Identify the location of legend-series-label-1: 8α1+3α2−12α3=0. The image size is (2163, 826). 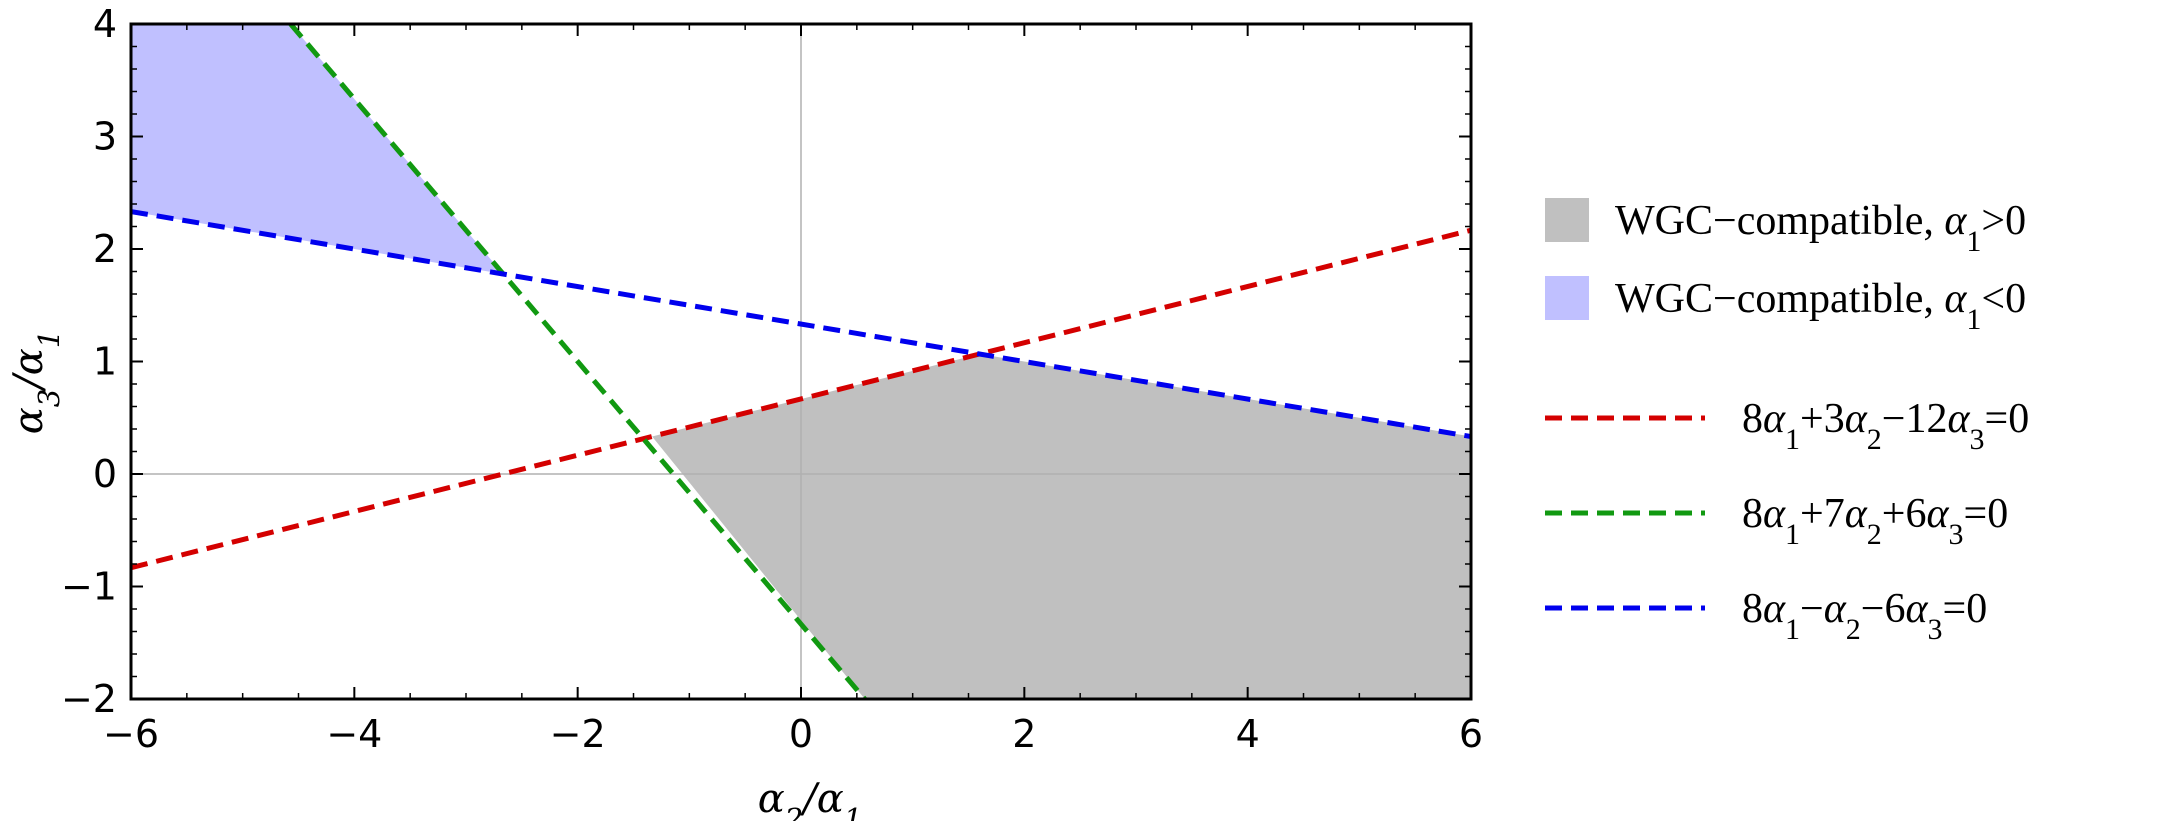
(1885, 426).